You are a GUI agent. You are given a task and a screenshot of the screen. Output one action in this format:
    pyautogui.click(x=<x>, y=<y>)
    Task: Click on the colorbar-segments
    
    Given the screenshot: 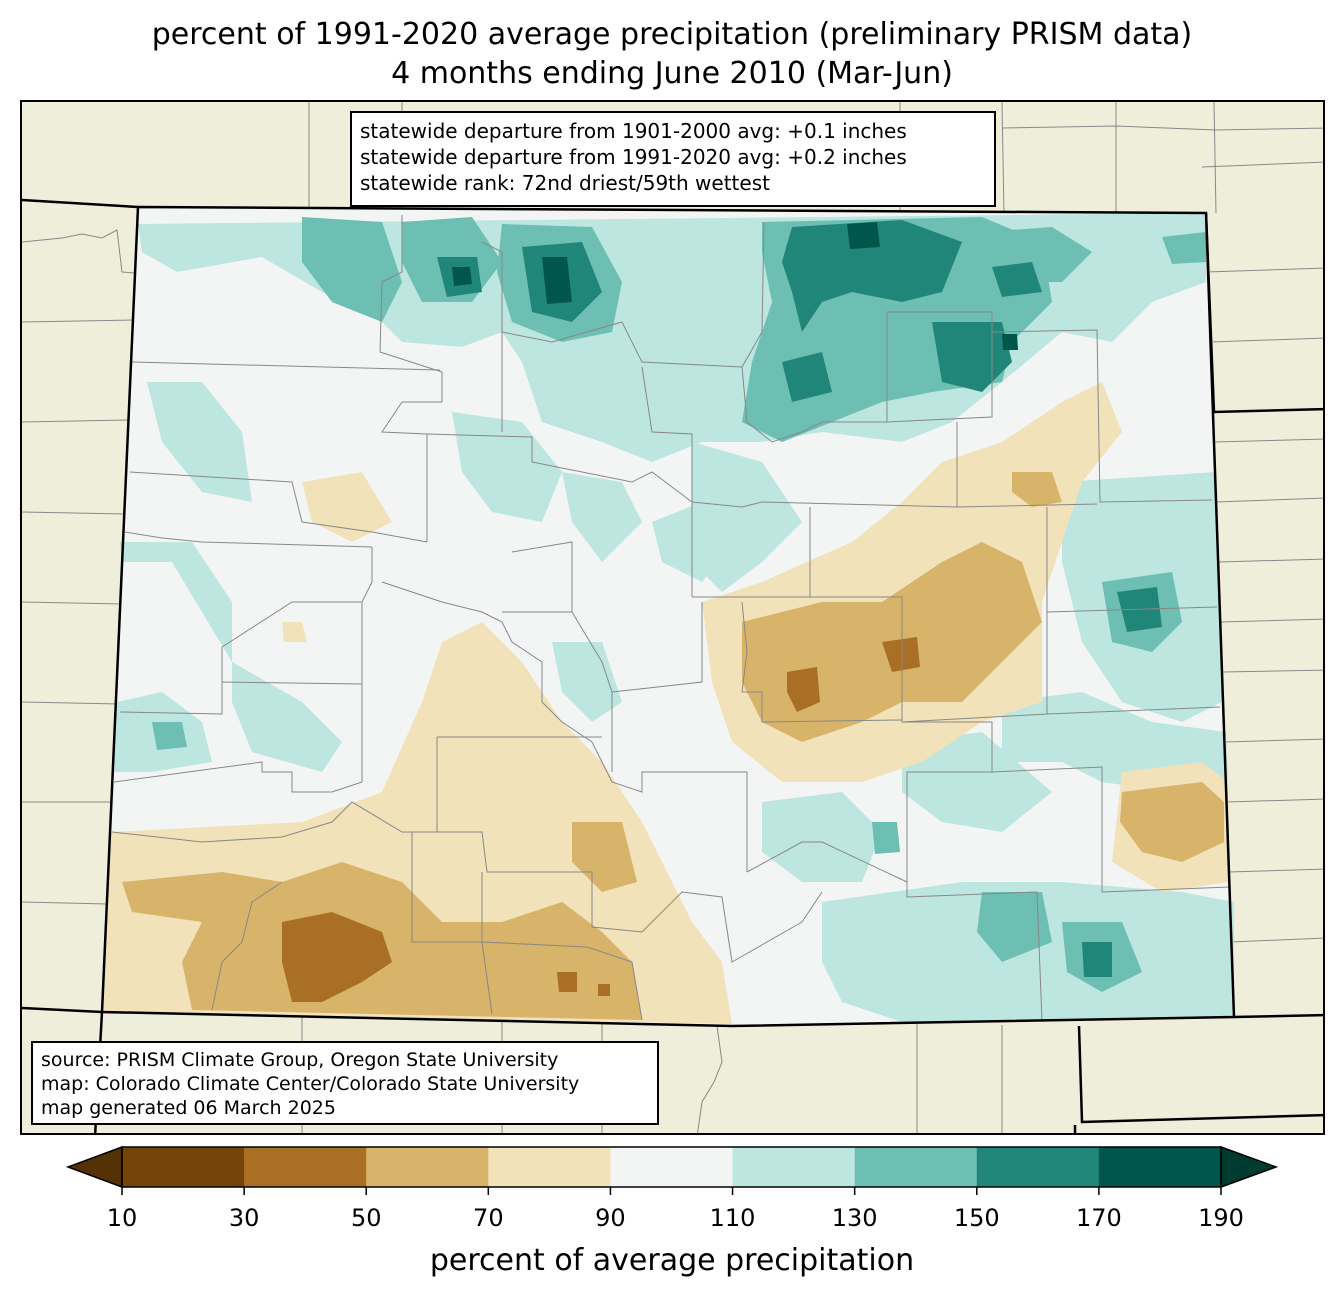 What is the action you would take?
    pyautogui.click(x=672, y=1167)
    